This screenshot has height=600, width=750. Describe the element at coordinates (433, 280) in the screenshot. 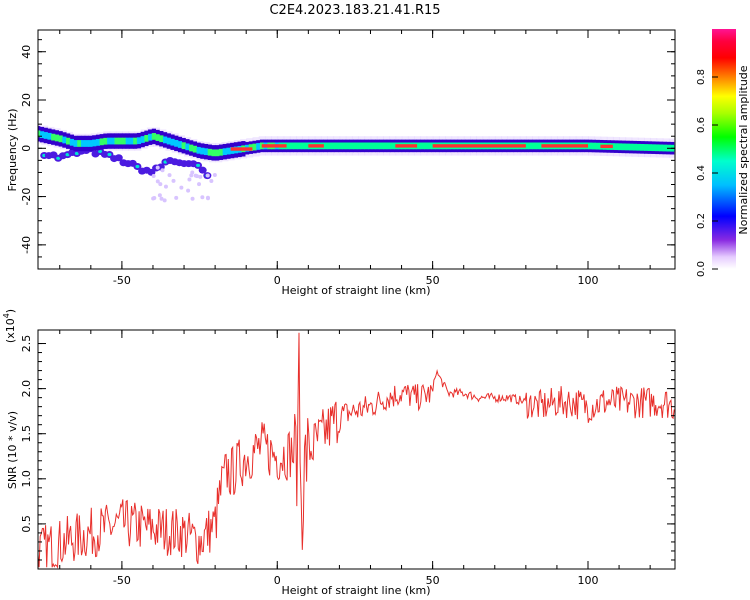

I see `spectrogram-x-tick-label: 50` at that location.